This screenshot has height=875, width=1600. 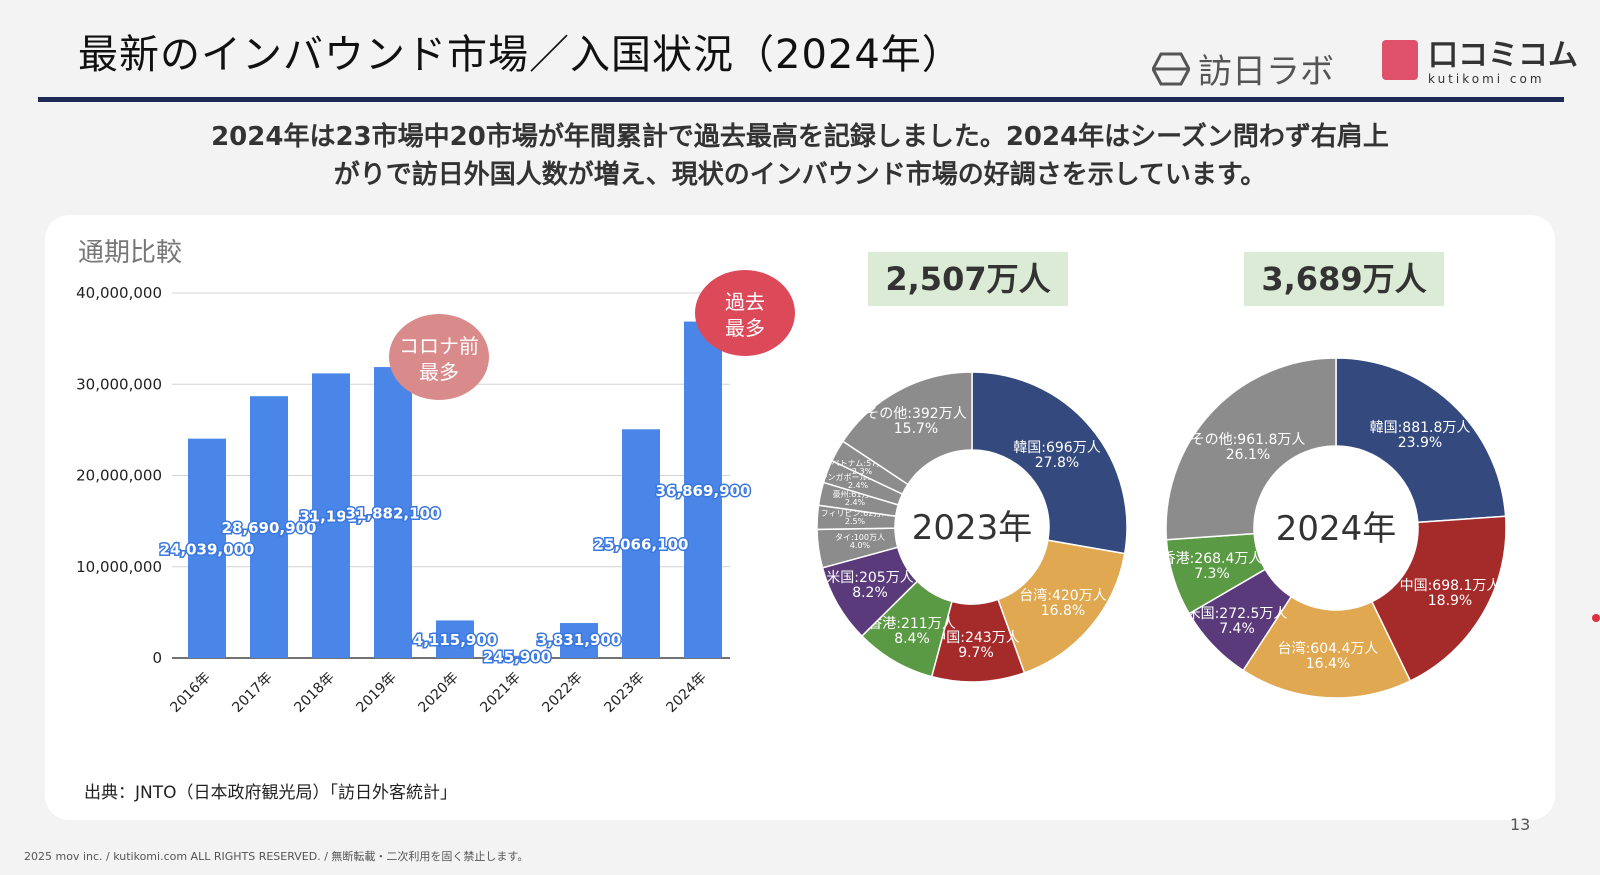 What do you see at coordinates (439, 346) in the screenshot?
I see `annotation-text: コロナ前` at bounding box center [439, 346].